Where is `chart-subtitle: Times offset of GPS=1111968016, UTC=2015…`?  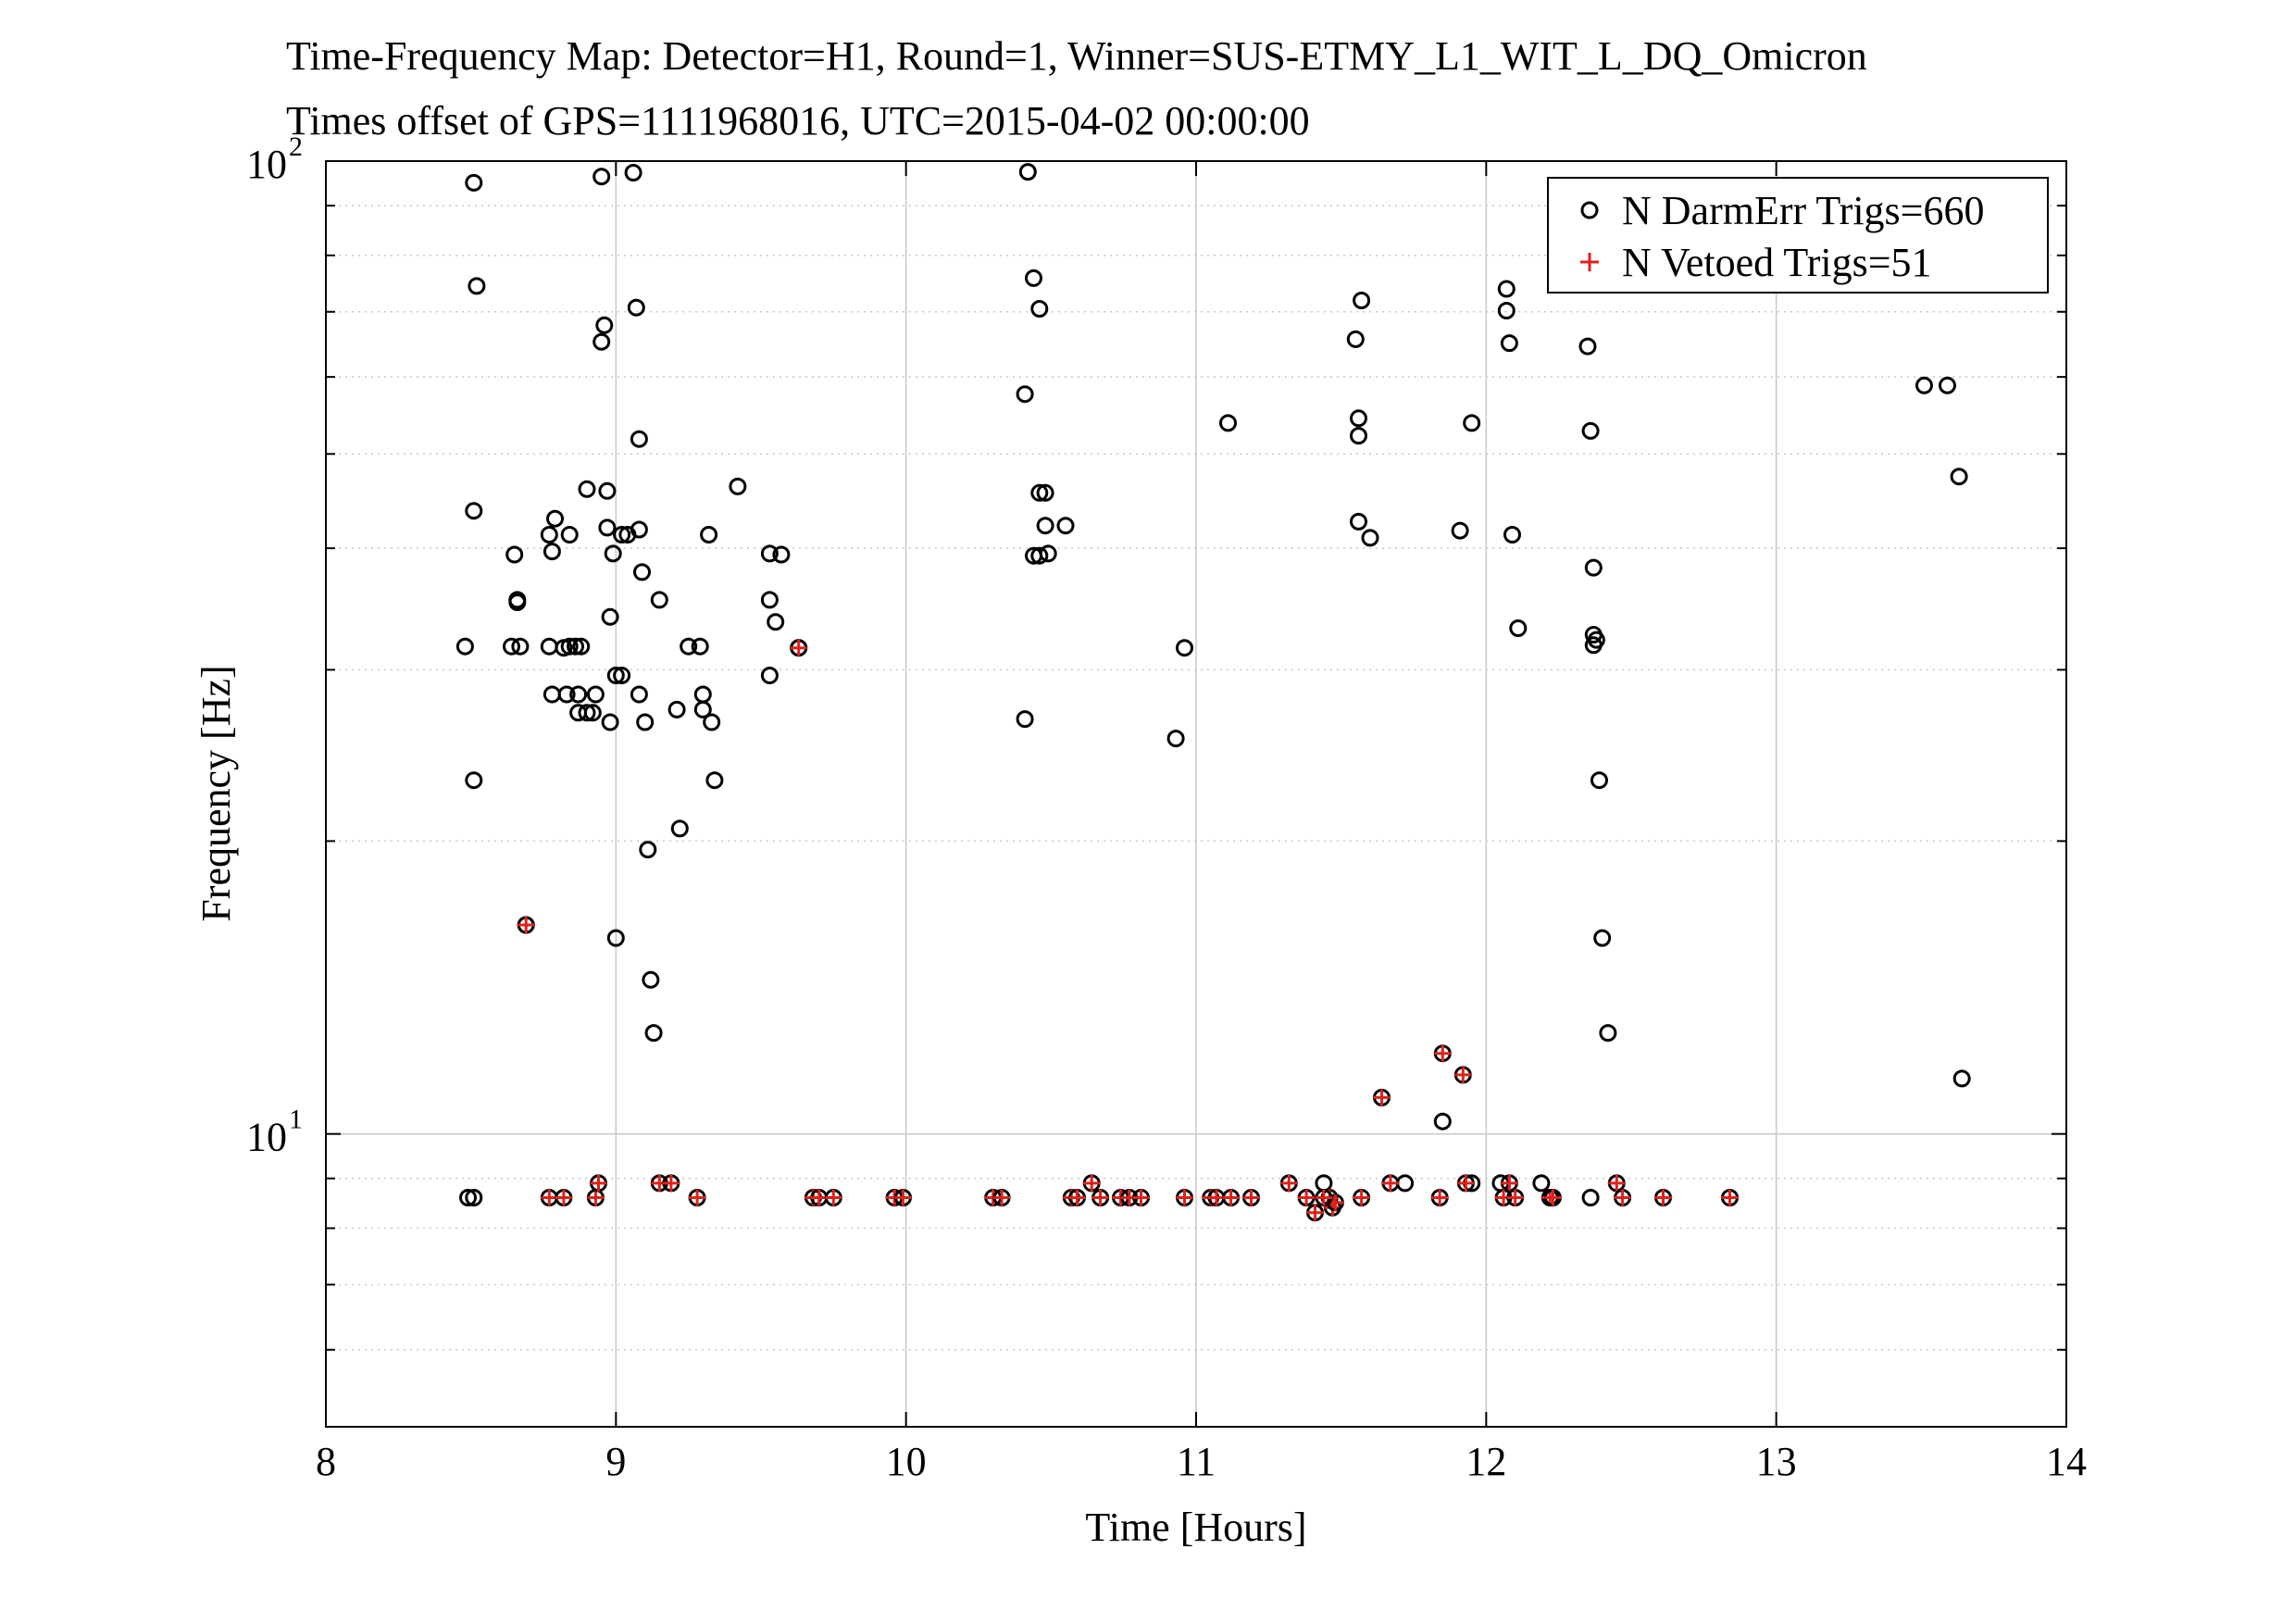
chart-subtitle: Times offset of GPS=1111968016, UTC=2015… is located at coordinates (798, 121).